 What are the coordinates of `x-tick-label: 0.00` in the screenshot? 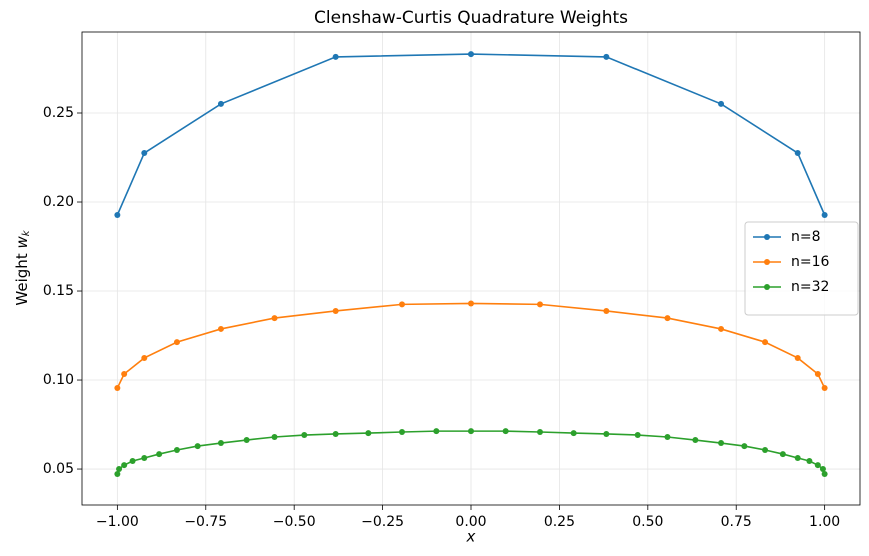 It's located at (470, 522).